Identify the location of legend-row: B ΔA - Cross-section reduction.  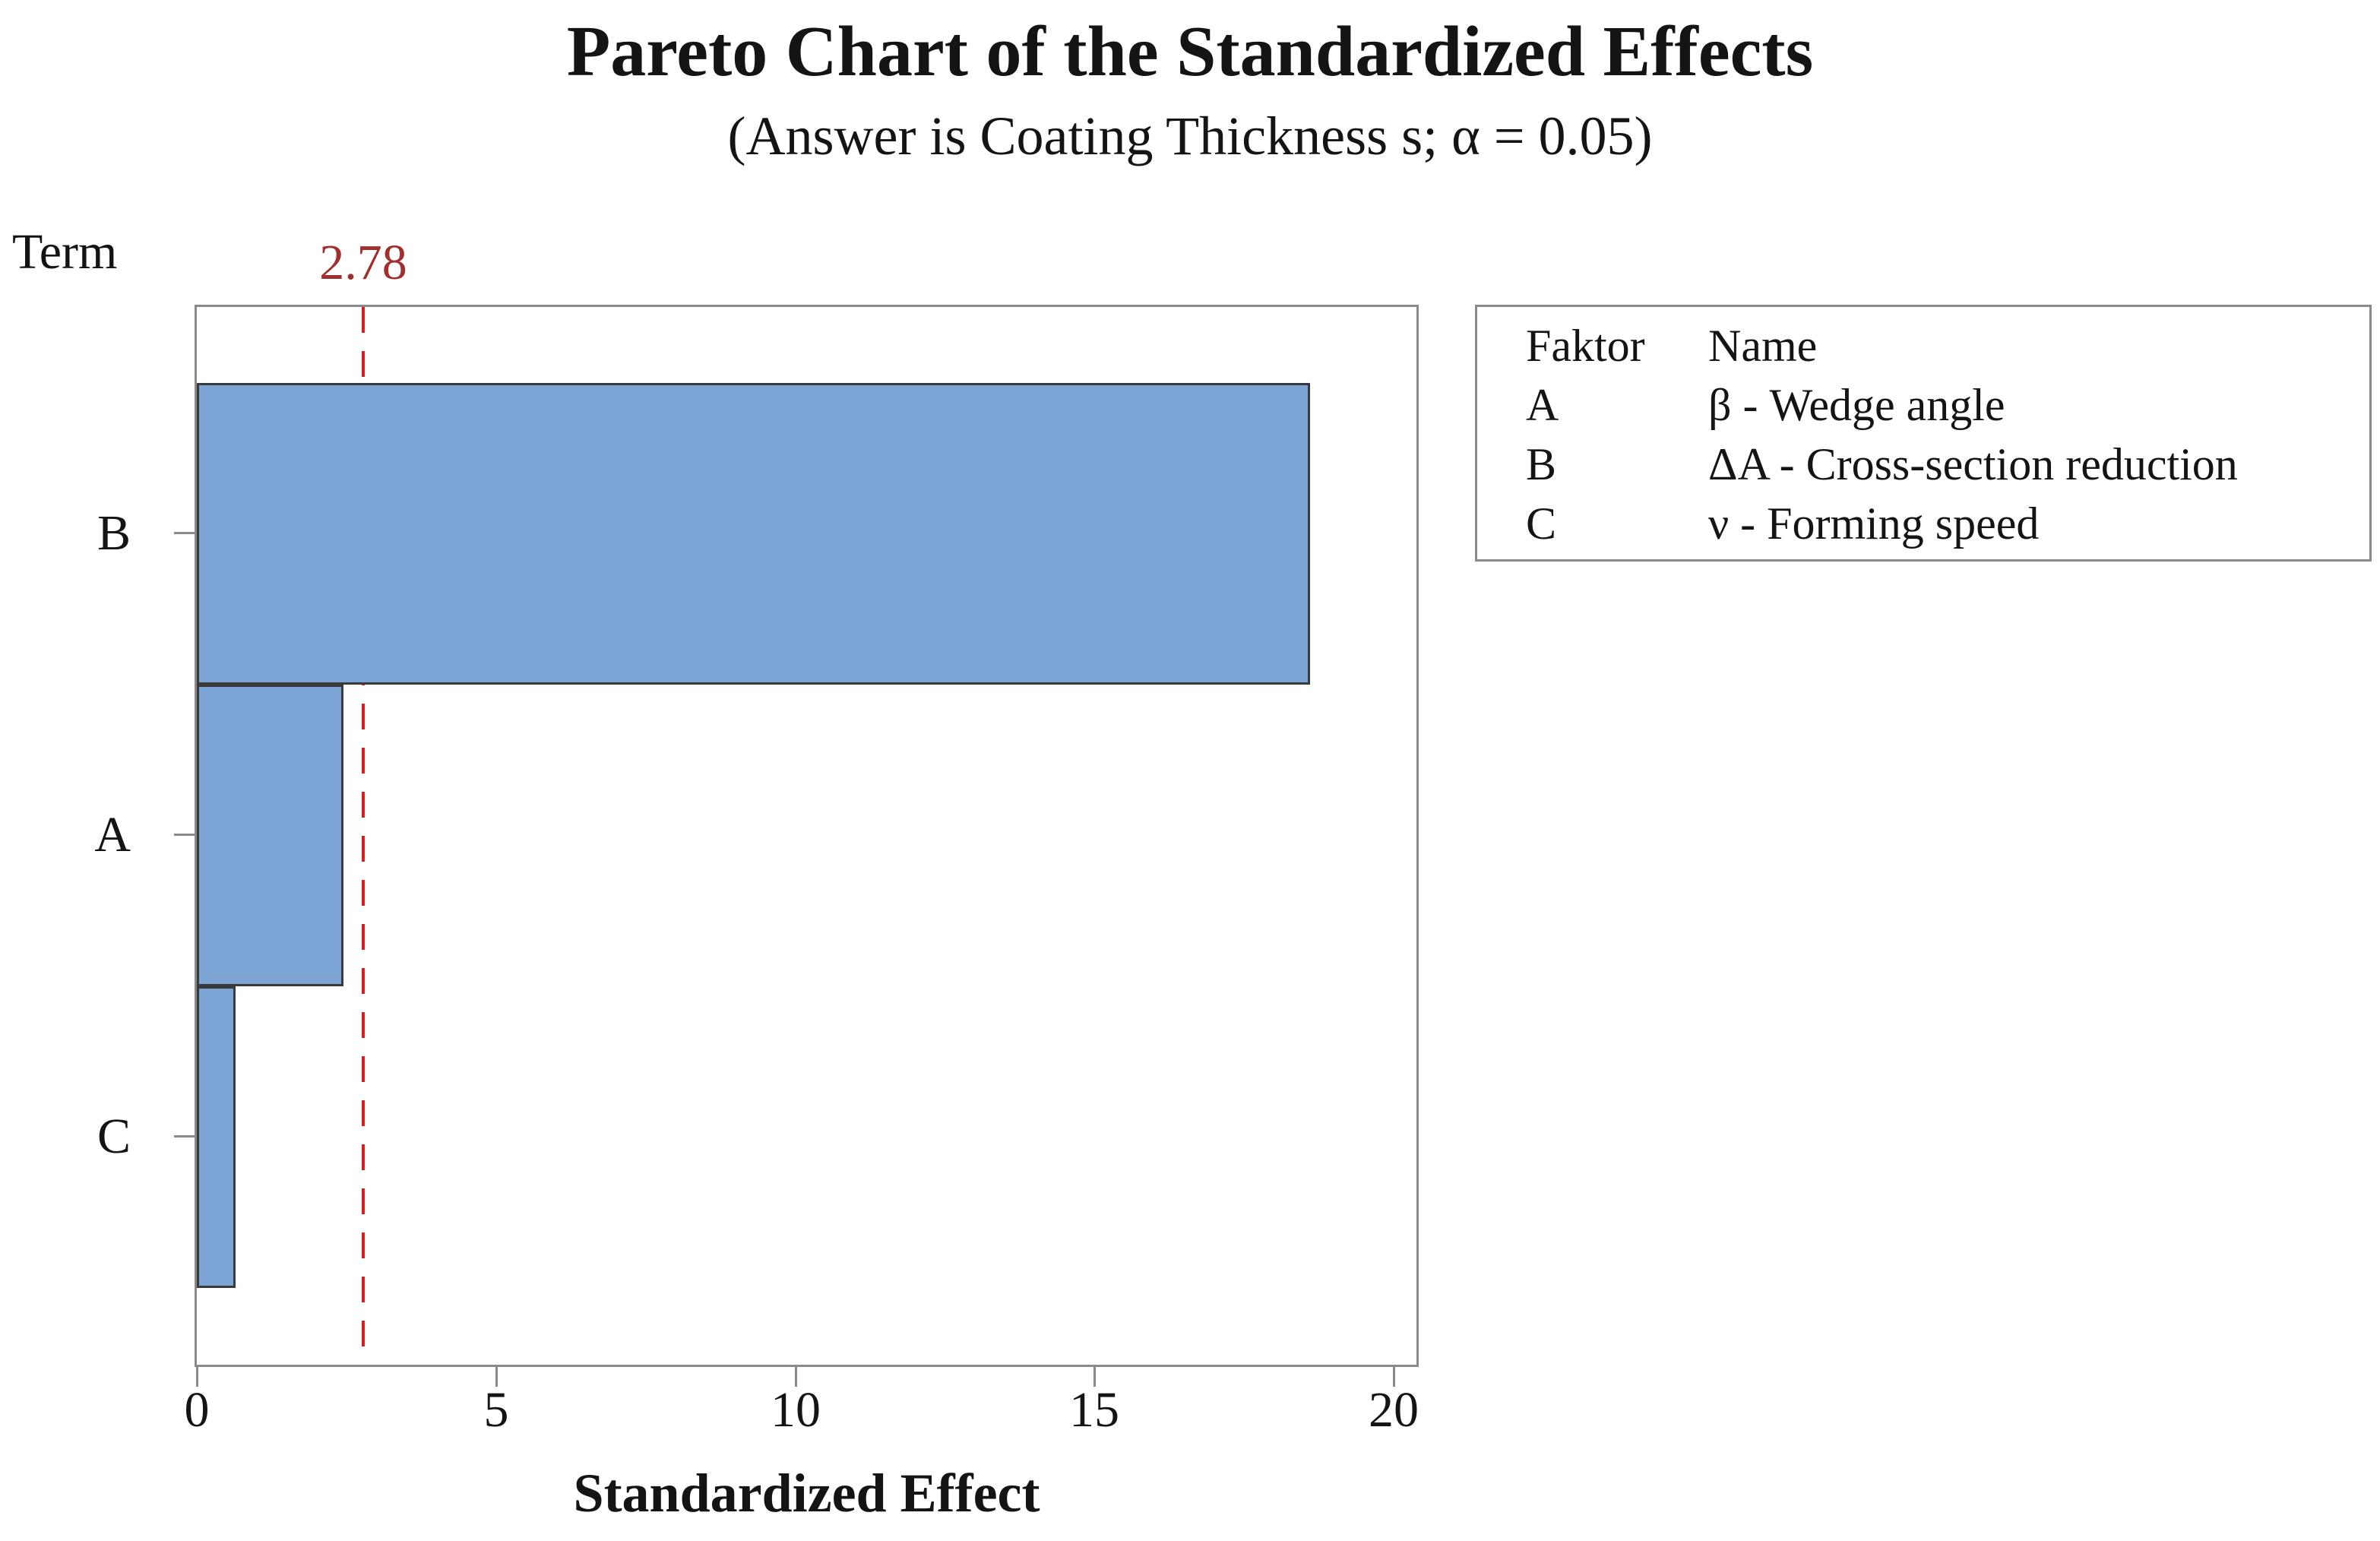
(1923, 465).